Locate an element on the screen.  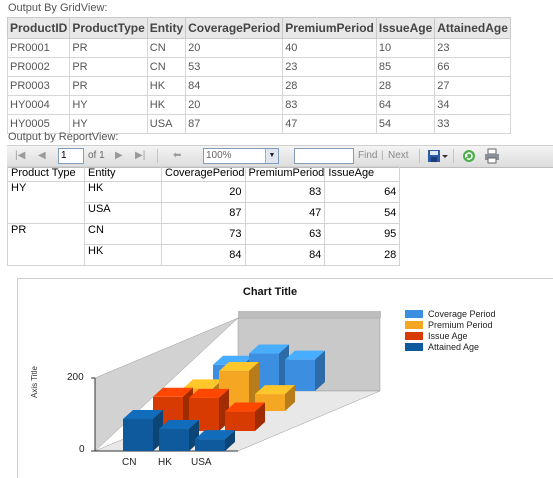
column-header: CoveragePeriod is located at coordinates (234, 28).